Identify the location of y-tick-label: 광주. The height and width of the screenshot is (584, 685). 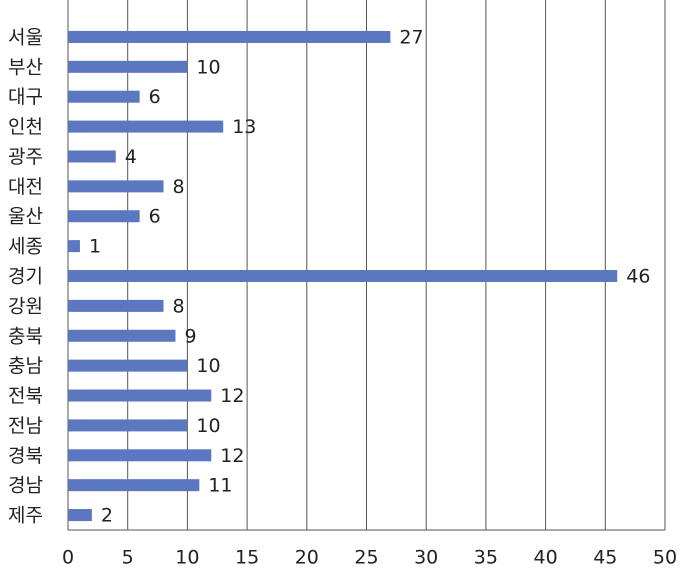
(25, 157).